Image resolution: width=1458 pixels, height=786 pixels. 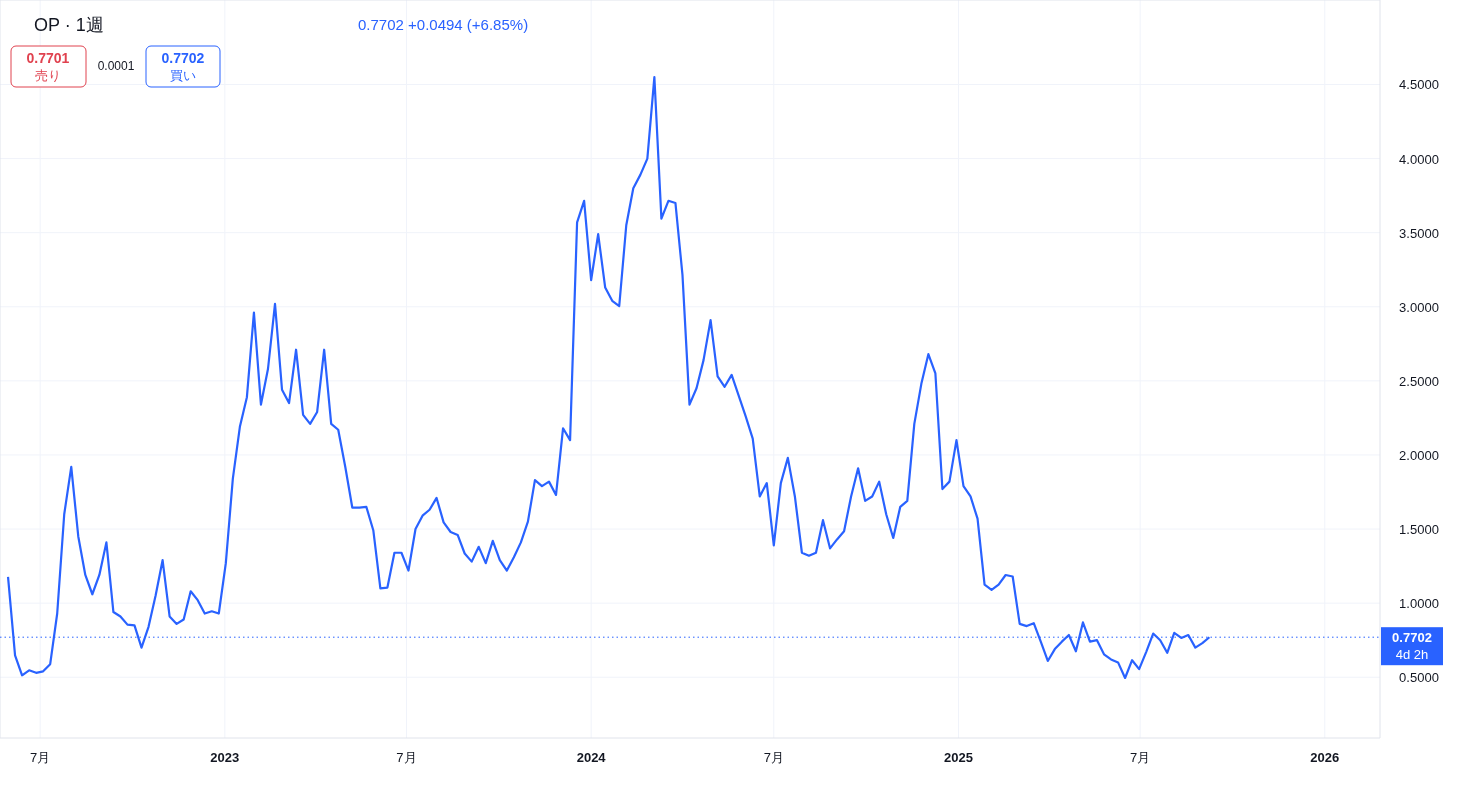 I want to click on y-tick-label: 2.0000, so click(x=1419, y=455).